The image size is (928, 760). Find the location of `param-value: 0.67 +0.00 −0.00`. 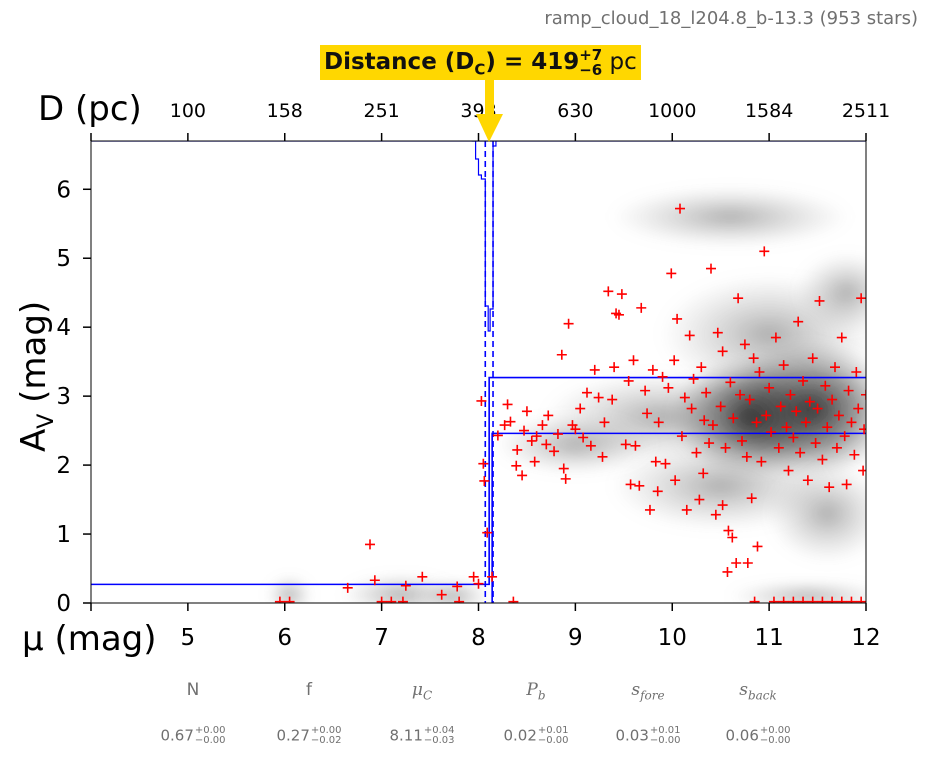

param-value: 0.67 +0.00 −0.00 is located at coordinates (193, 735).